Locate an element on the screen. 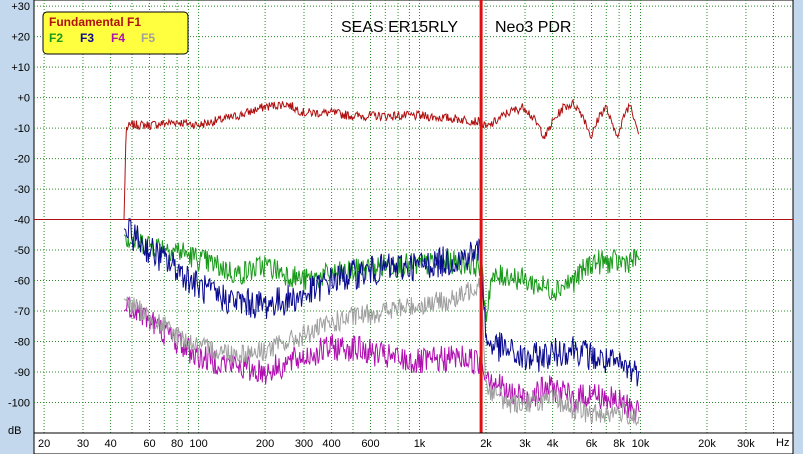  legend-f5: F5 is located at coordinates (148, 38).